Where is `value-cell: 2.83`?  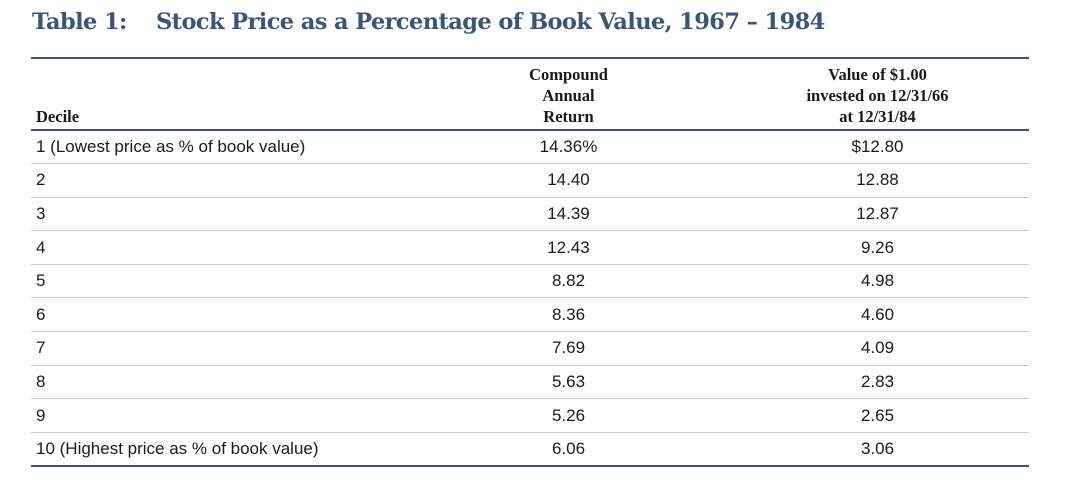
value-cell: 2.83 is located at coordinates (877, 381).